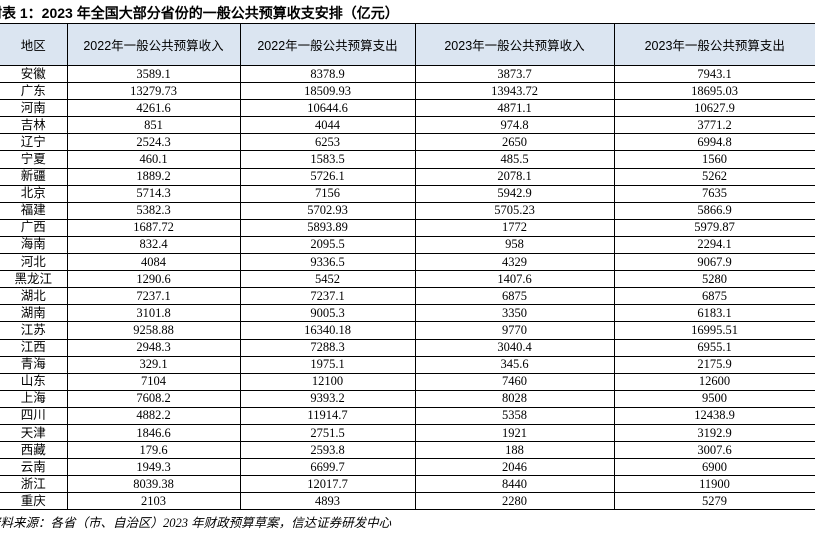 The image size is (815, 552). I want to click on value-cell: 2751.5, so click(327, 433).